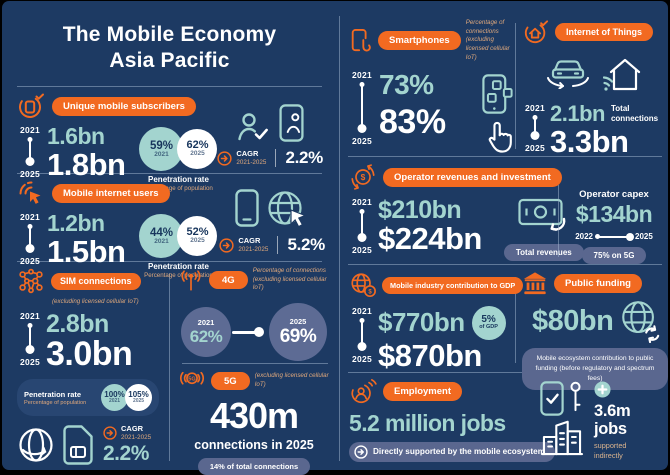 Image resolution: width=670 pixels, height=475 pixels. What do you see at coordinates (230, 381) in the screenshot?
I see `section-badge: 5G` at bounding box center [230, 381].